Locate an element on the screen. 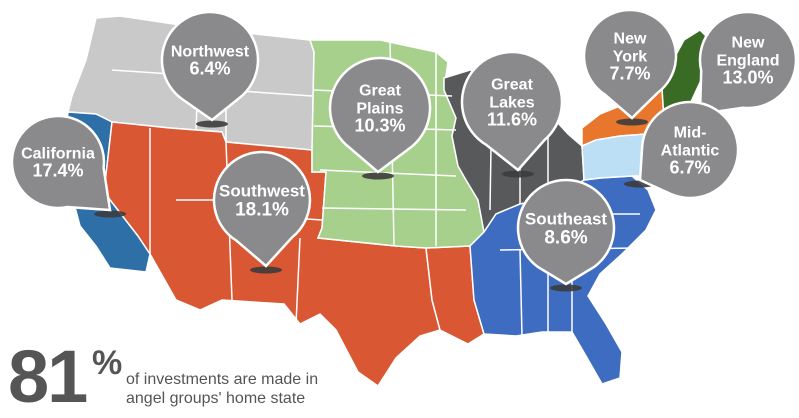 The width and height of the screenshot is (799, 418). pin-value: 11.6% is located at coordinates (512, 120).